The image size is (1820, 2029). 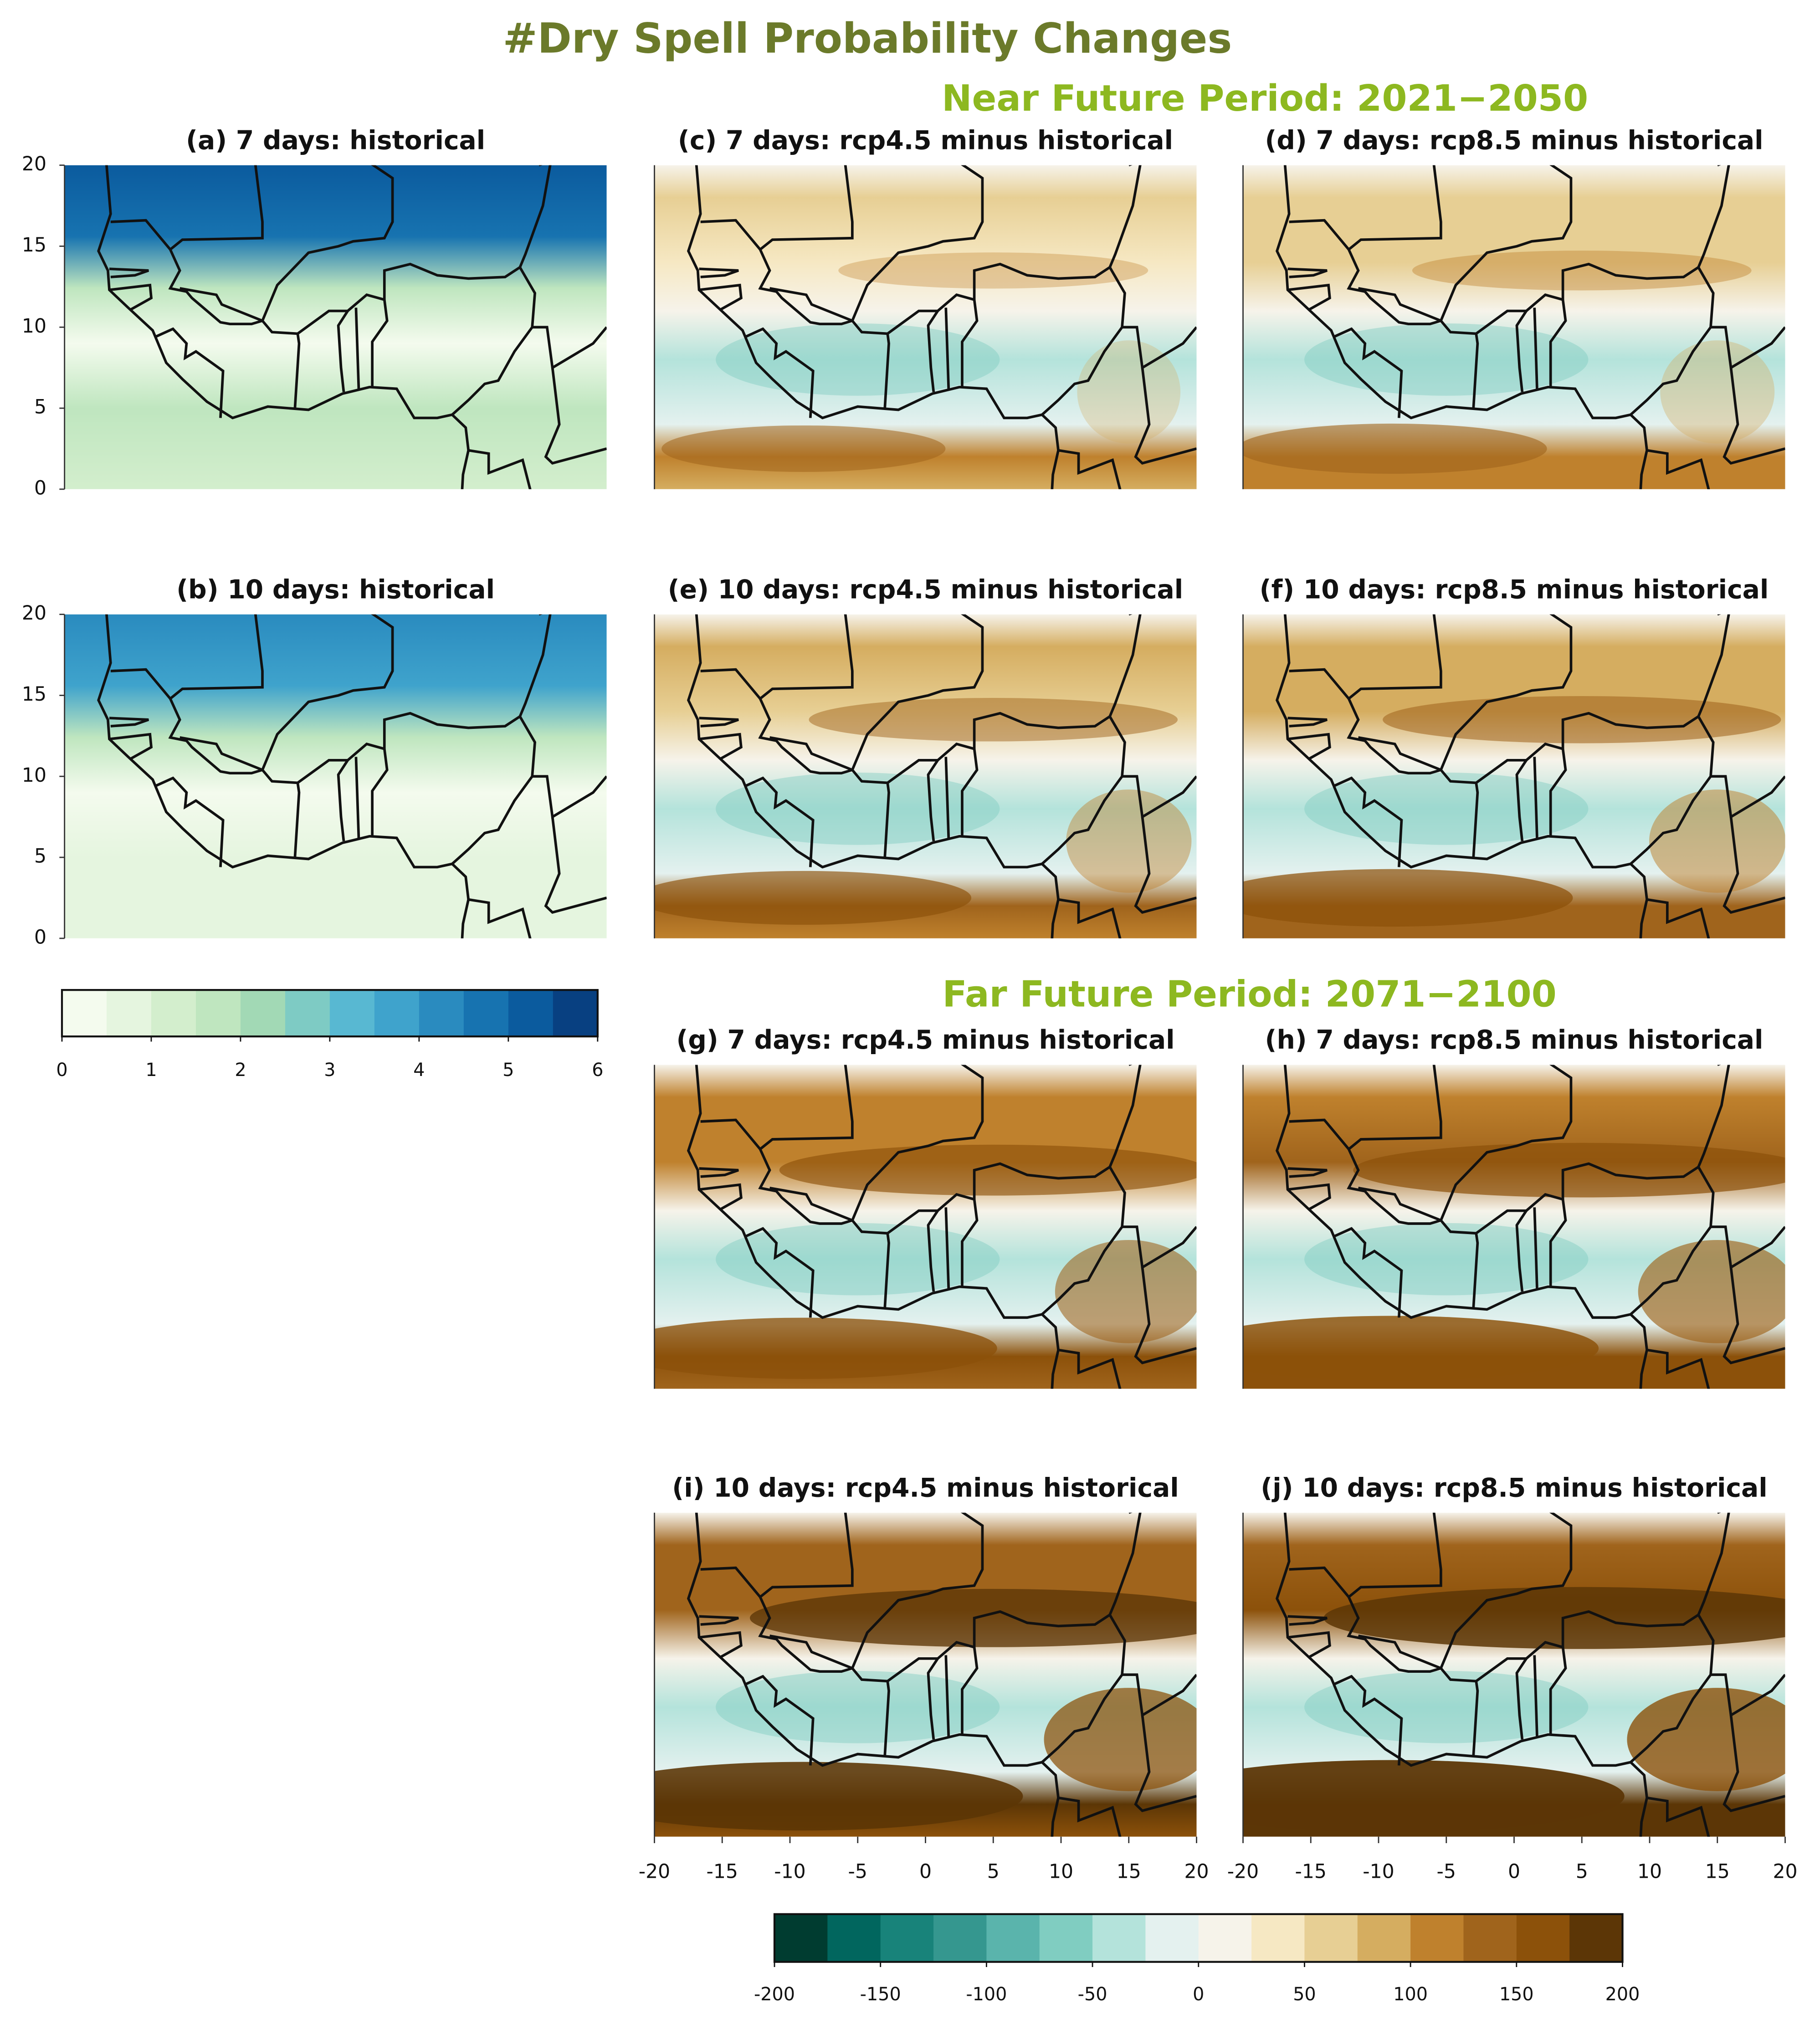 I want to click on y-tick-label: 10, so click(x=34, y=326).